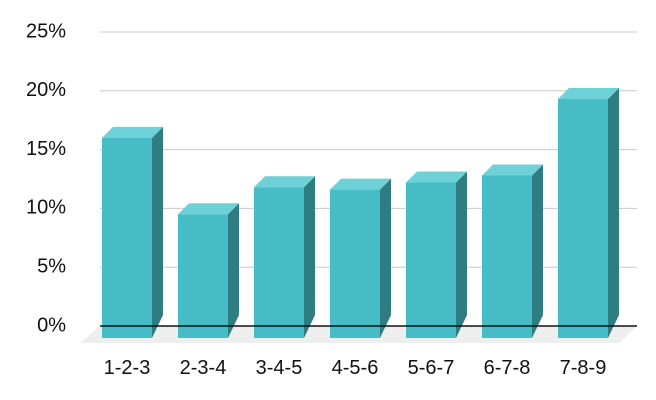  Describe the element at coordinates (203, 368) in the screenshot. I see `x-tick-label-1: 2-3-4` at that location.